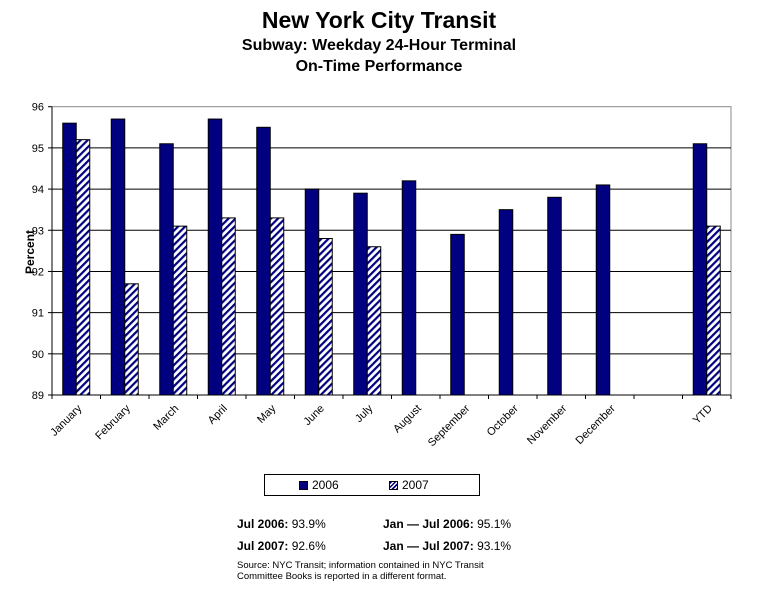 Image resolution: width=758 pixels, height=589 pixels. Describe the element at coordinates (312, 292) in the screenshot. I see `bar-2006-june` at that location.